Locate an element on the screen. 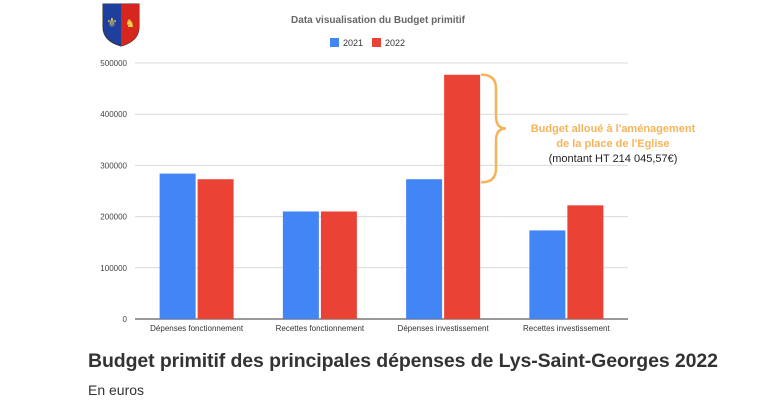 This screenshot has height=402, width=783. x-tick-label: Recettes fonctionnement is located at coordinates (320, 328).